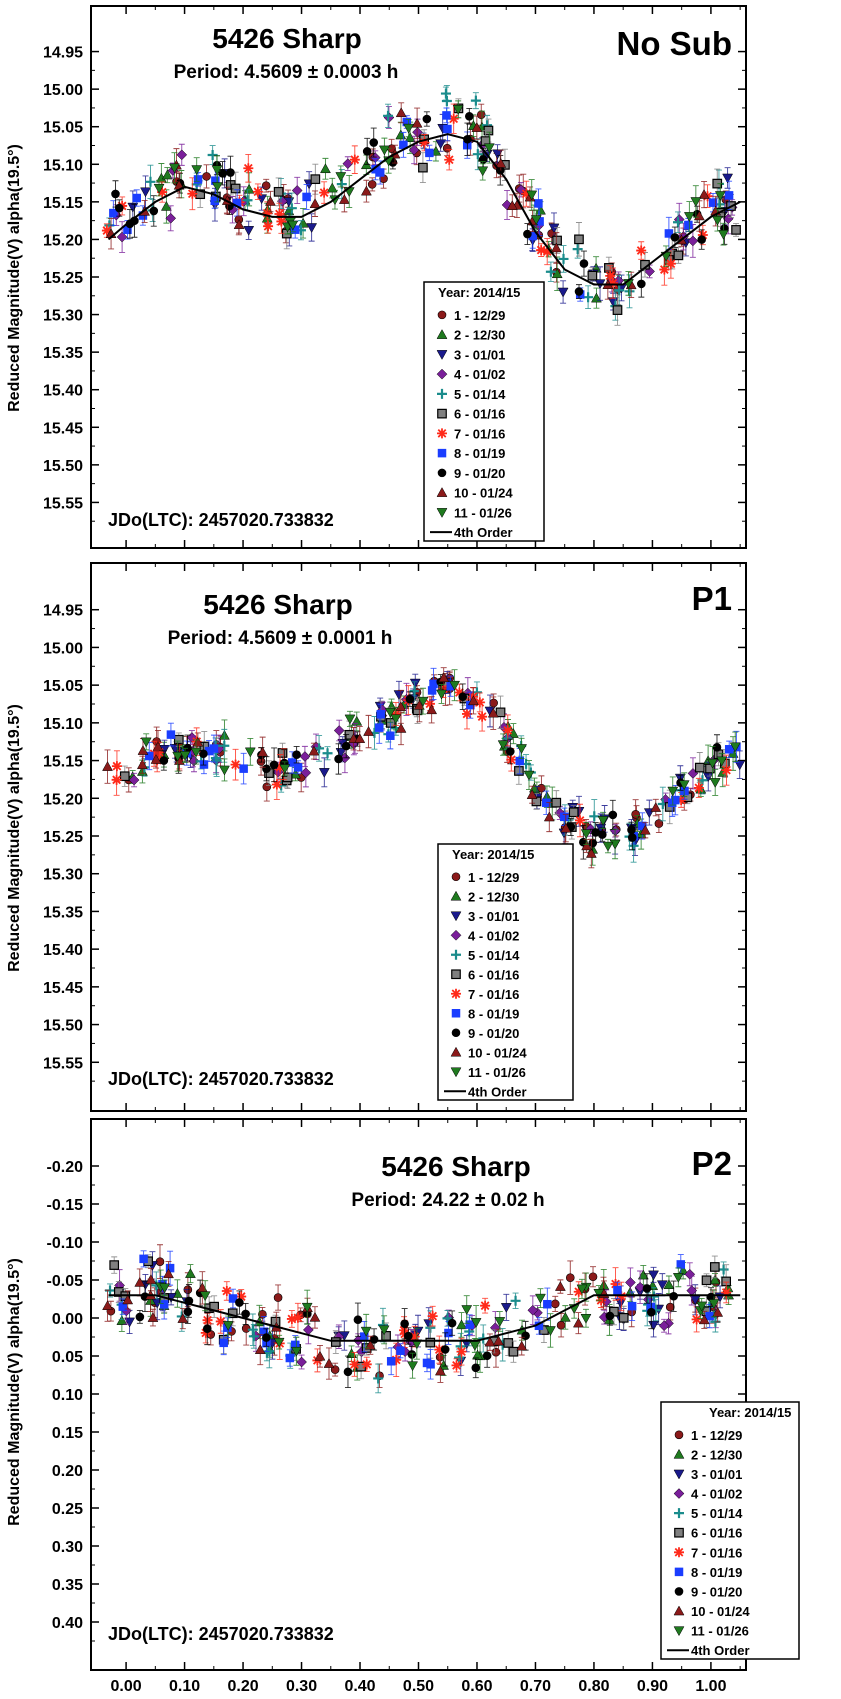  What do you see at coordinates (716, 1474) in the screenshot?
I see `legend-entry: 3 - 01/01` at bounding box center [716, 1474].